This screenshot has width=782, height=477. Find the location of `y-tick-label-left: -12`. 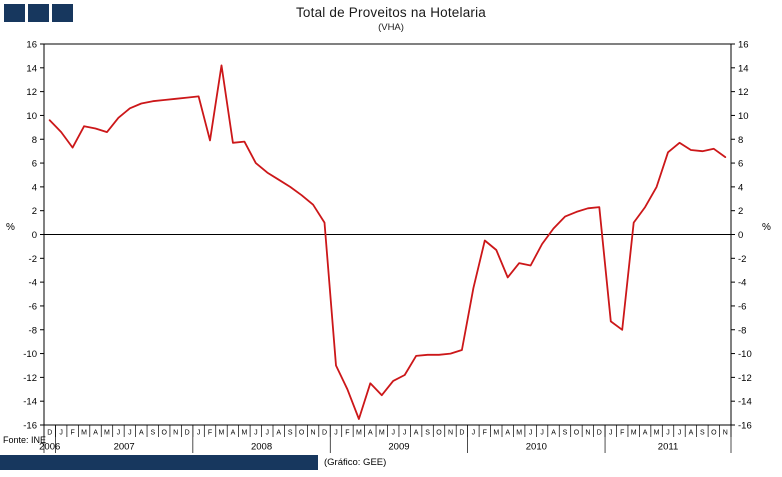

y-tick-label-left: -12 is located at coordinates (30, 378).